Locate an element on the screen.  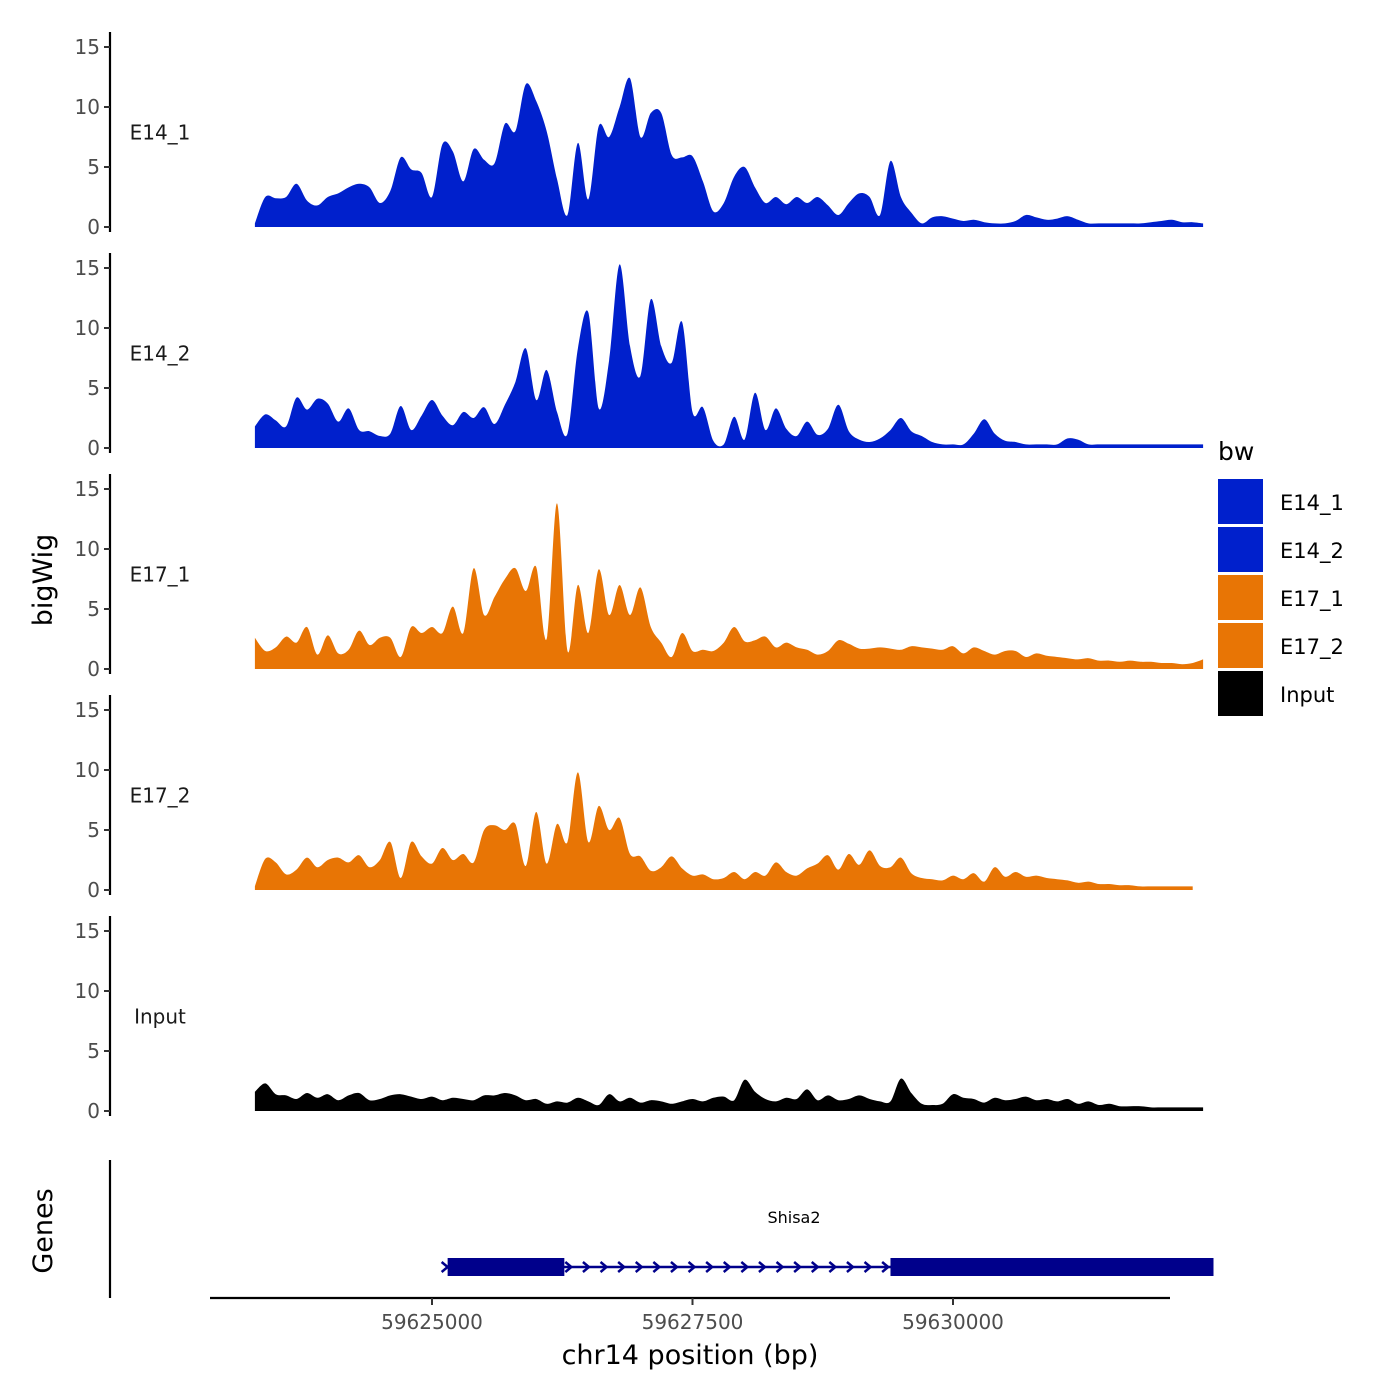
legend: bw E14_1 E14_2 E17_1 E17_2 Input is located at coordinates (1281, 576).